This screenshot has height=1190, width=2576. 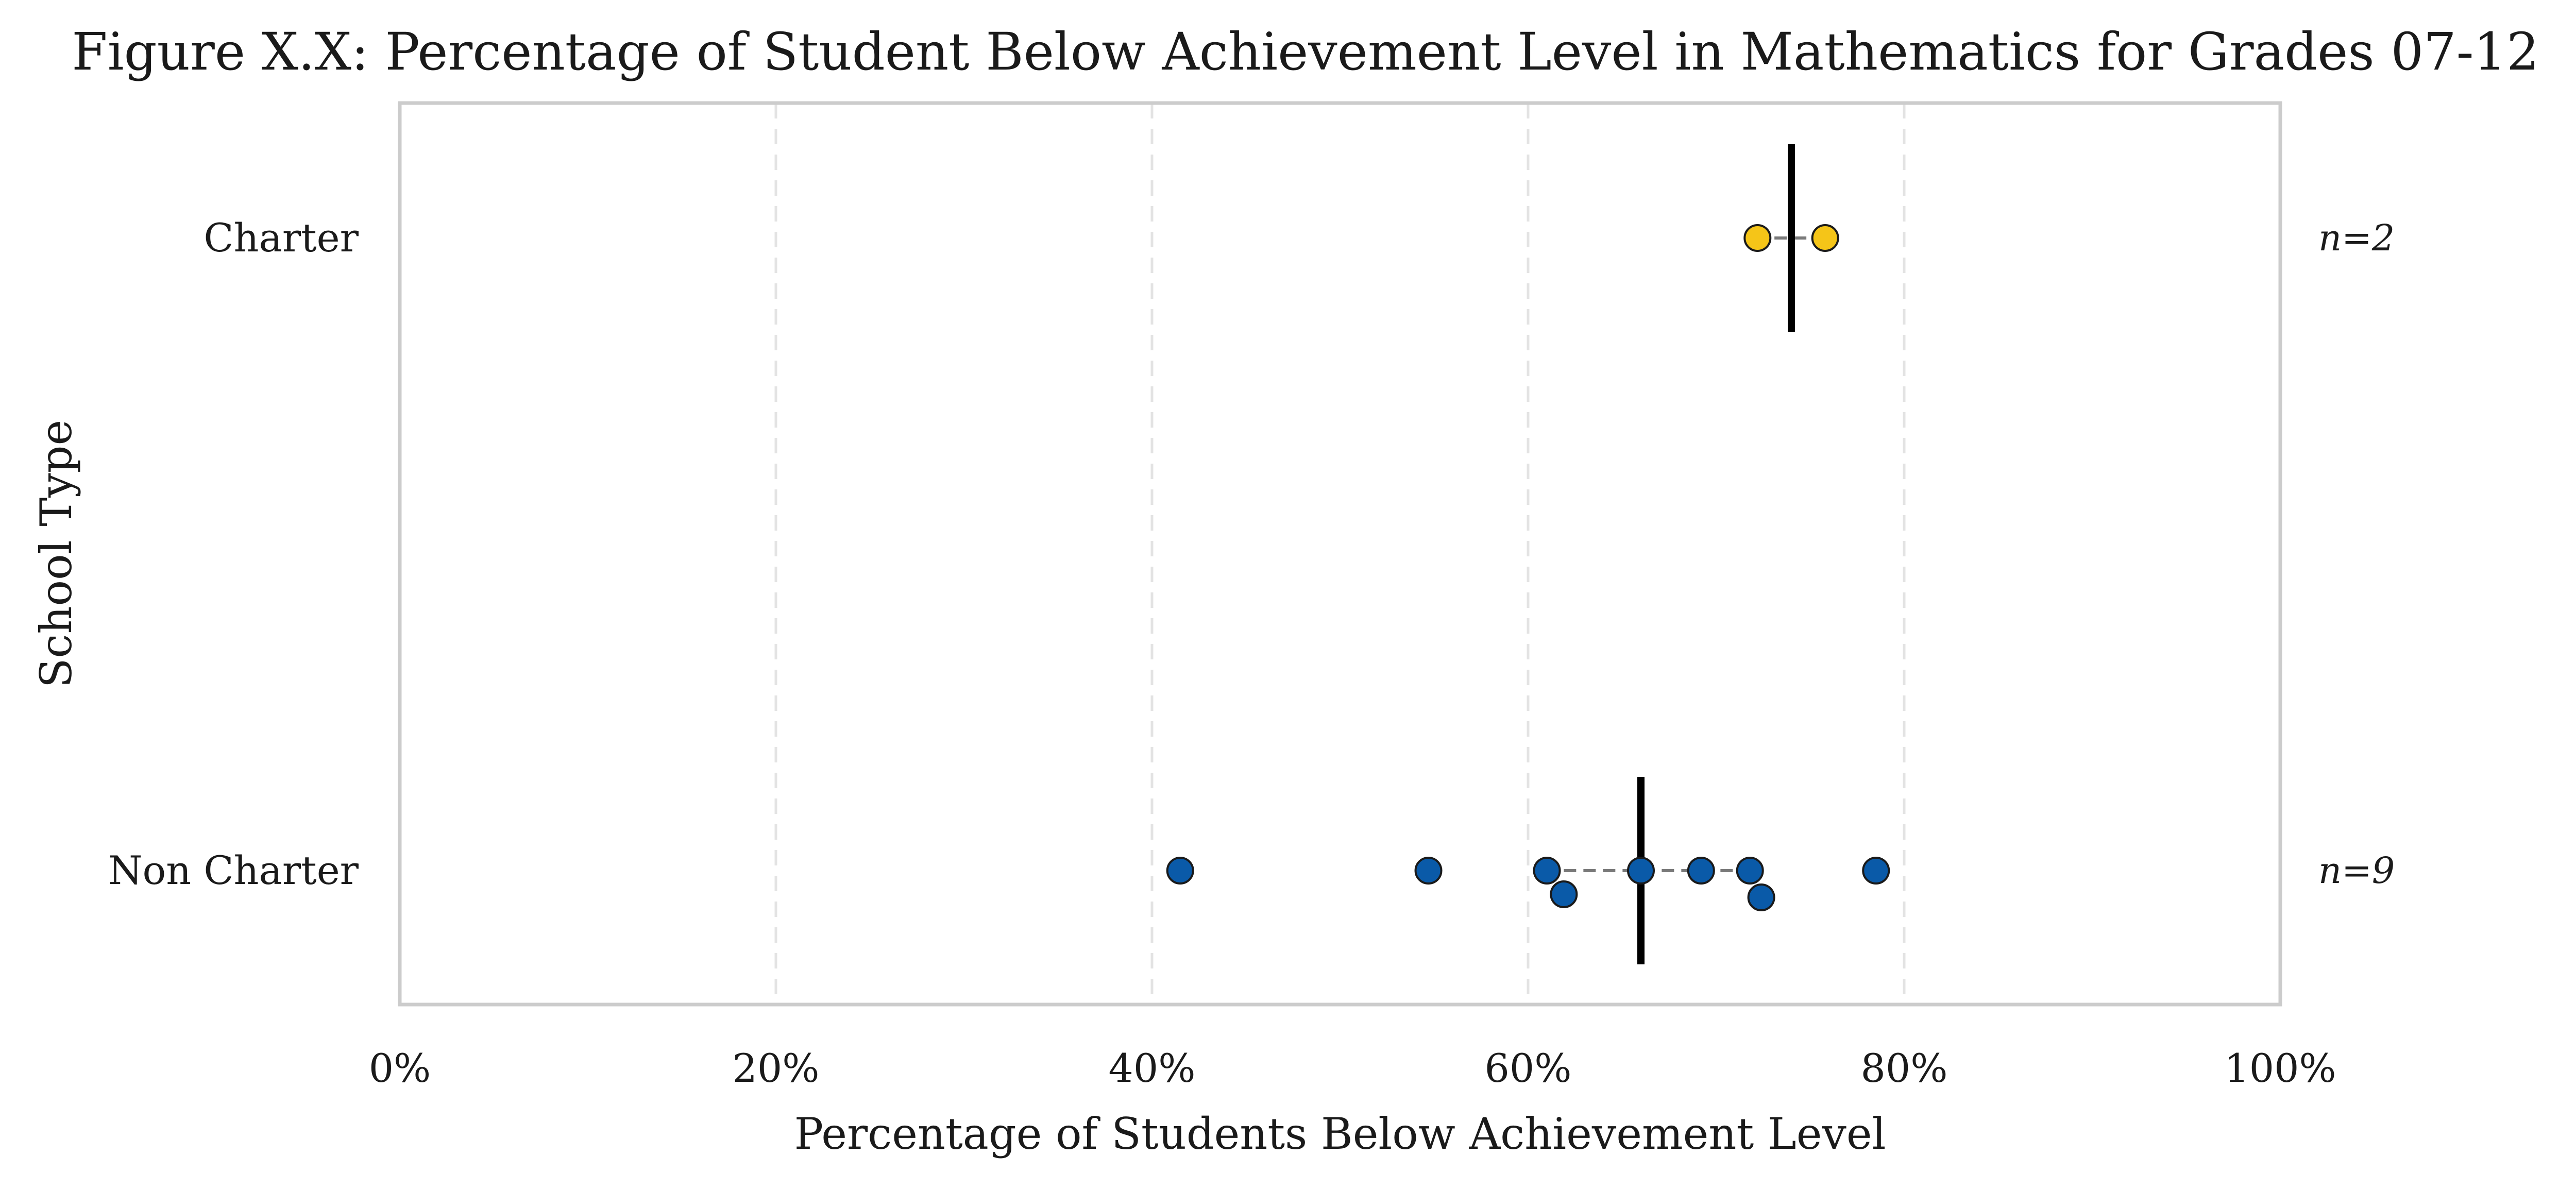 What do you see at coordinates (233, 554) in the screenshot?
I see `y-tick-labels: Charter Non Charter` at bounding box center [233, 554].